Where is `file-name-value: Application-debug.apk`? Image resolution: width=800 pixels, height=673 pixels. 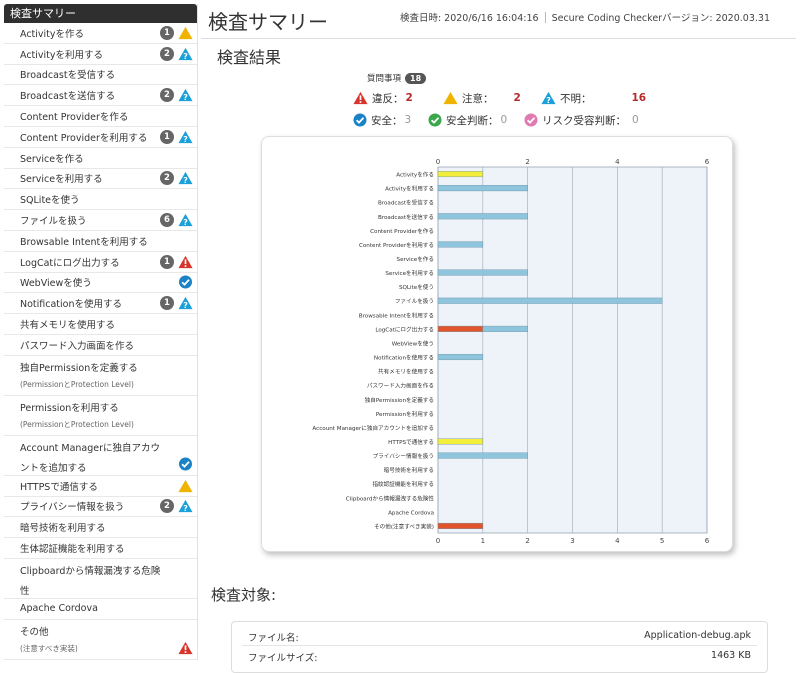 file-name-value: Application-debug.apk is located at coordinates (697, 635).